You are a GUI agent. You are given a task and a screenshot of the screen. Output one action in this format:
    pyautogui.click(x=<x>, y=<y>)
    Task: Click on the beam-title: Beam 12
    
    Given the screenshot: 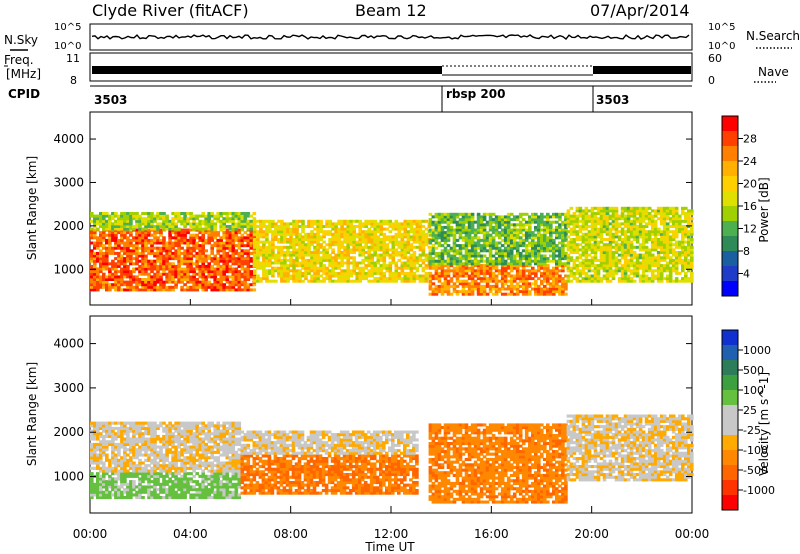 What is the action you would take?
    pyautogui.click(x=391, y=10)
    